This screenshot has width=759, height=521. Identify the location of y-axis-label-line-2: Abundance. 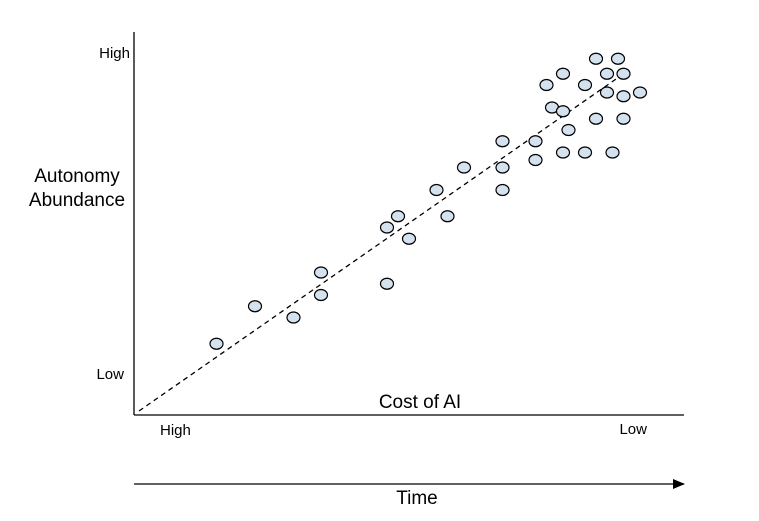
(77, 200).